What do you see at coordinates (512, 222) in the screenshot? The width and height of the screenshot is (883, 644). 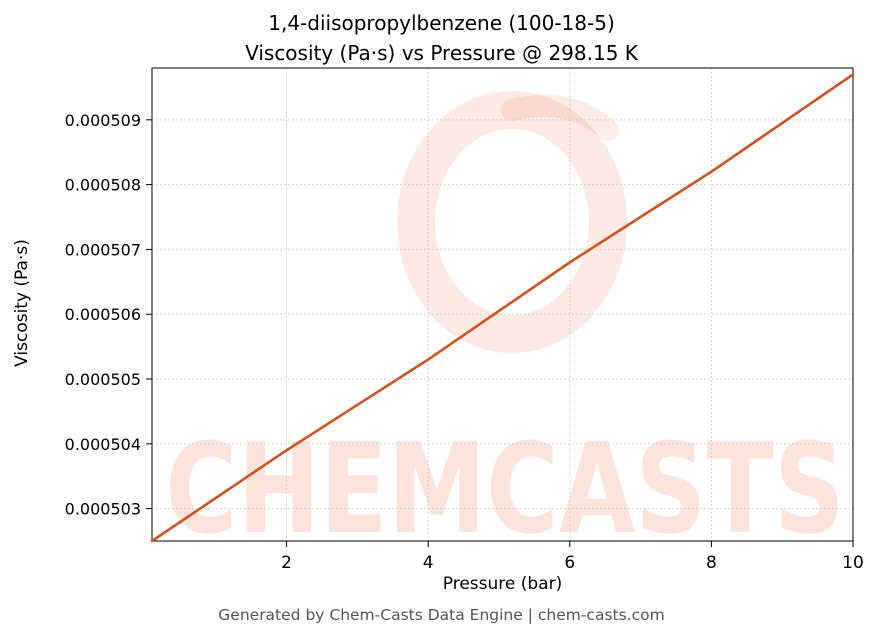 I see `watermark-ring-icon` at bounding box center [512, 222].